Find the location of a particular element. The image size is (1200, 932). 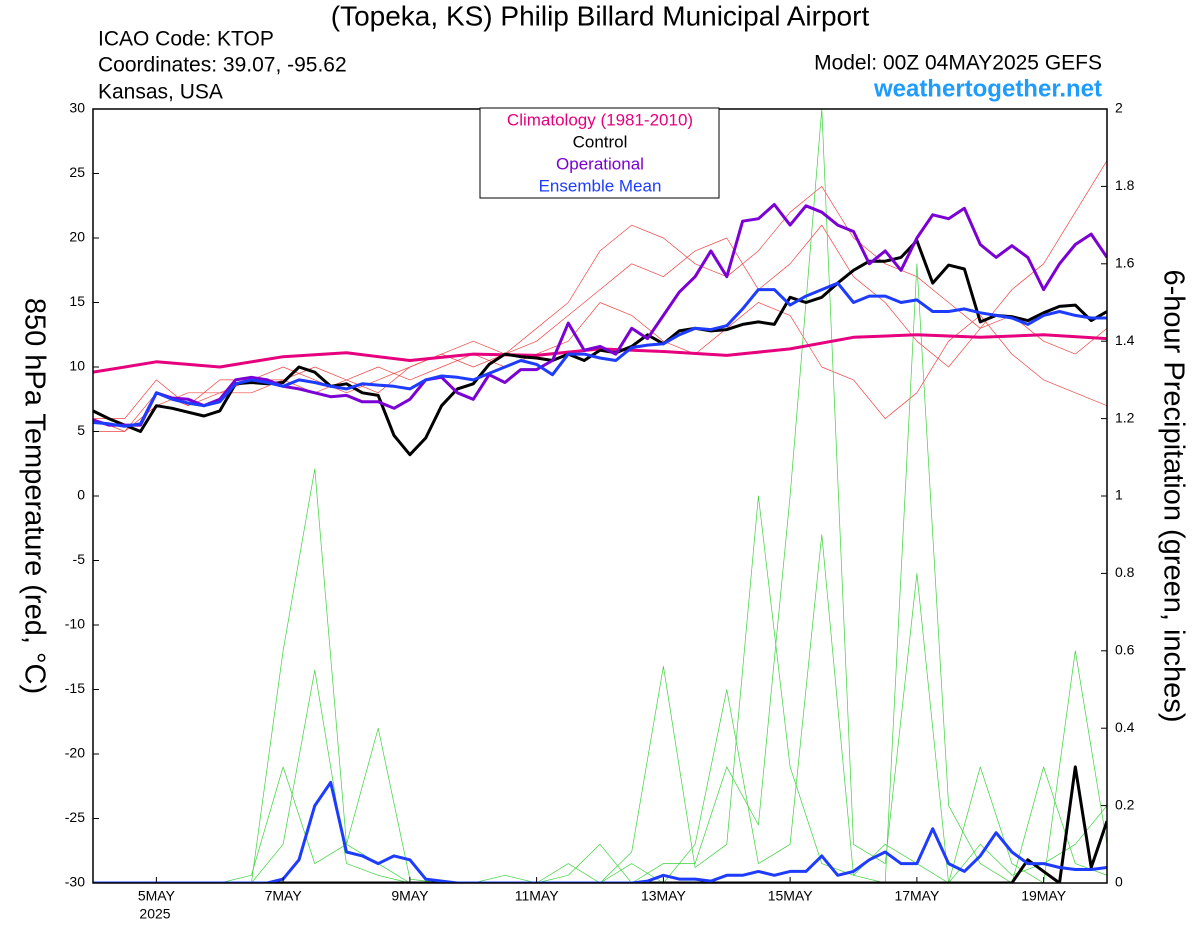

legend-box is located at coordinates (599, 153).